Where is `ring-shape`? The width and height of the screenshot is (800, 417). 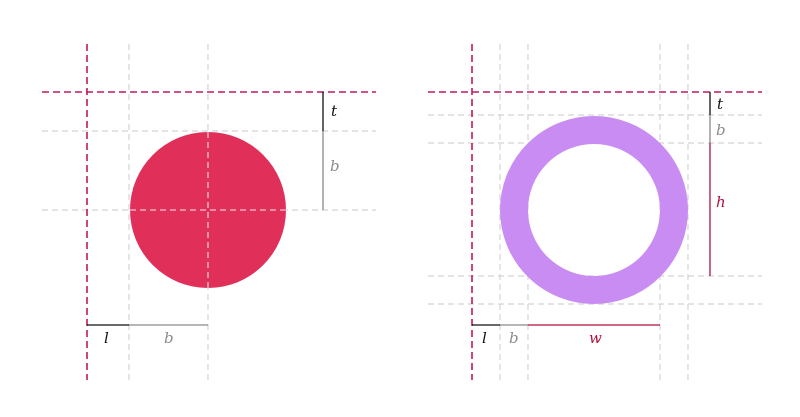
ring-shape is located at coordinates (594, 210).